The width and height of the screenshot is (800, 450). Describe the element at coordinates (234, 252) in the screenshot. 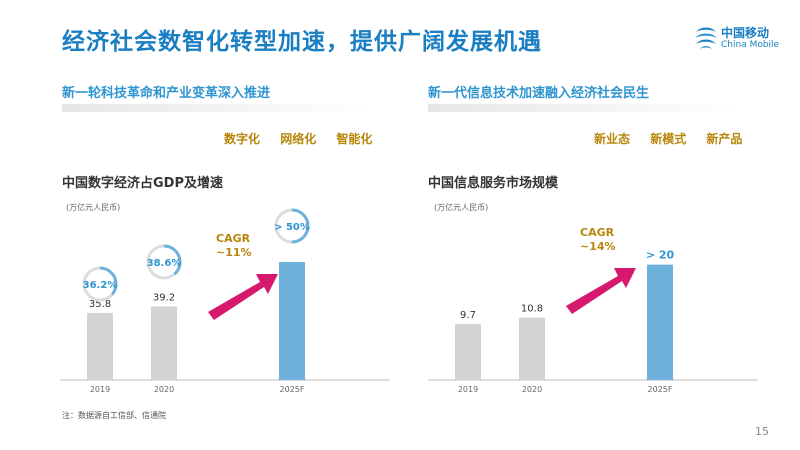

I see `chart1-cagr-value: ~11%` at that location.